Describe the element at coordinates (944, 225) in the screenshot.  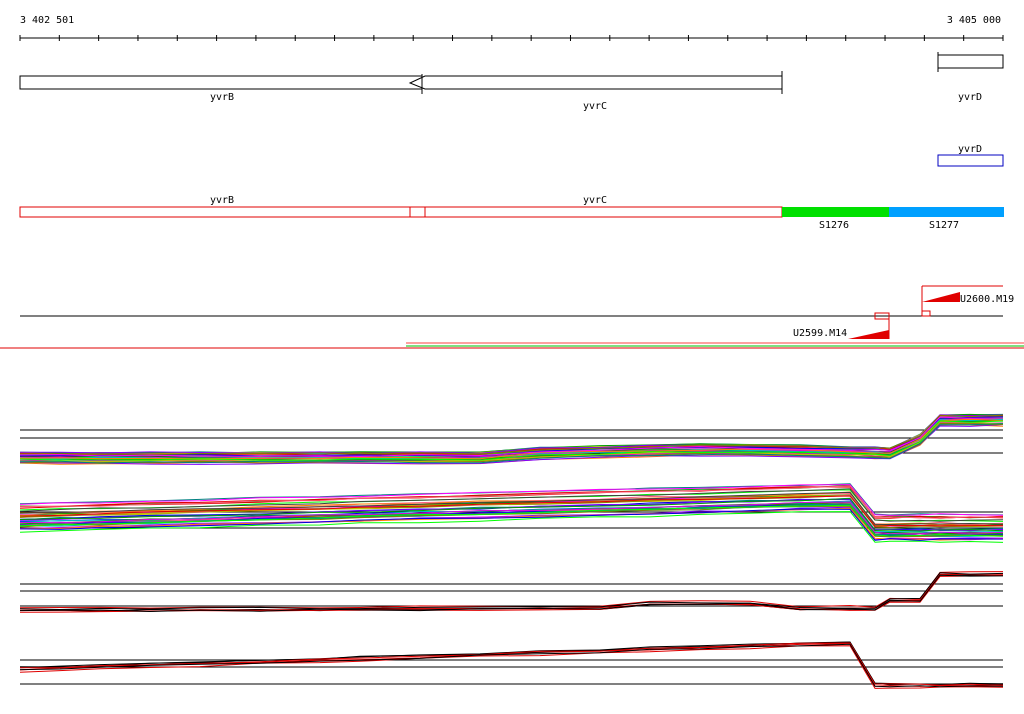
I see `segment-S1277-label: S1277` at that location.